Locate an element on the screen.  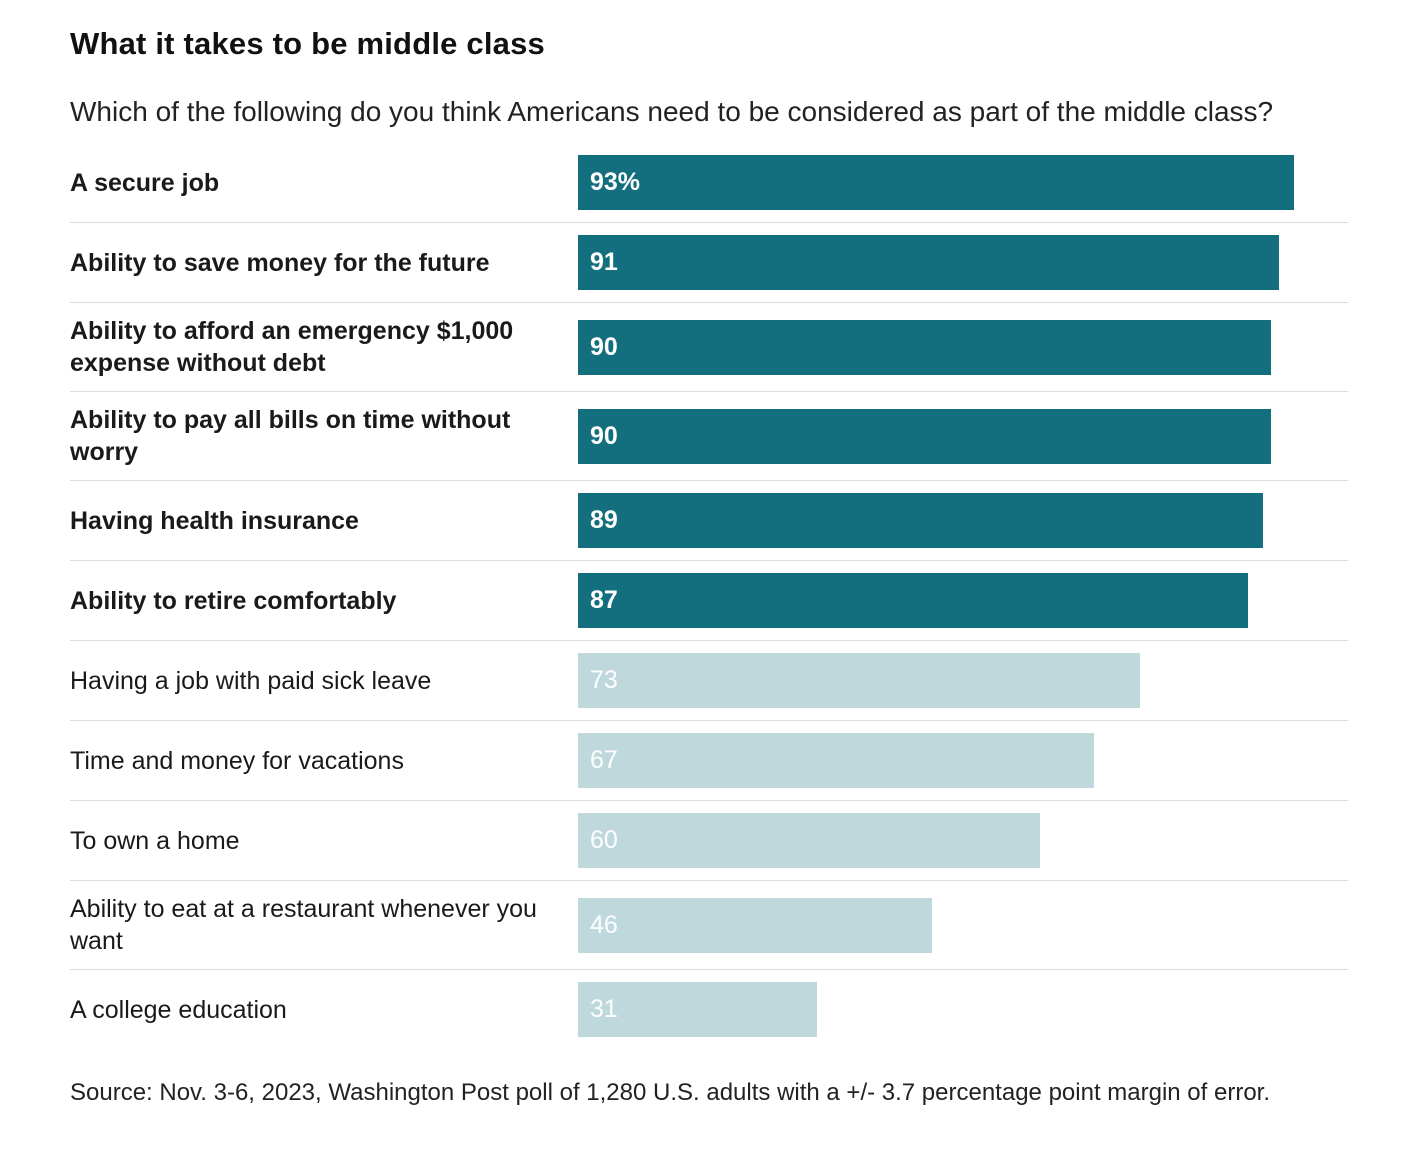
bar: 73 is located at coordinates (859, 681).